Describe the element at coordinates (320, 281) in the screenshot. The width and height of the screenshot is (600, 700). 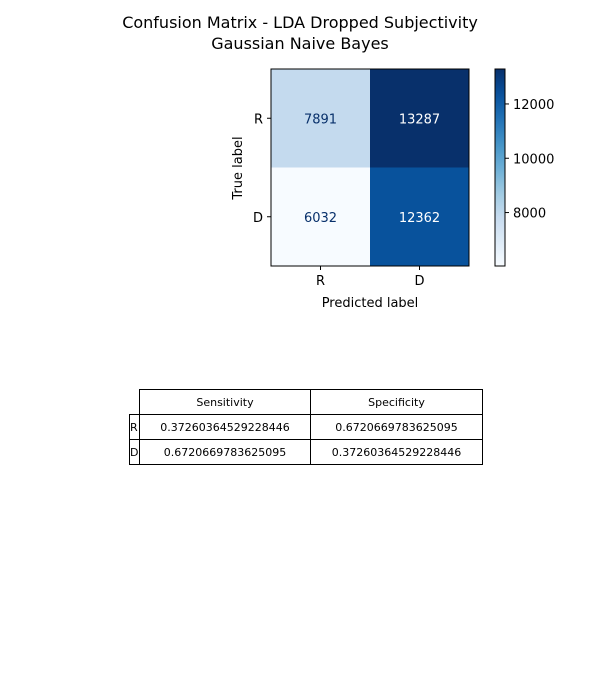
I see `x-tick-label: R` at that location.